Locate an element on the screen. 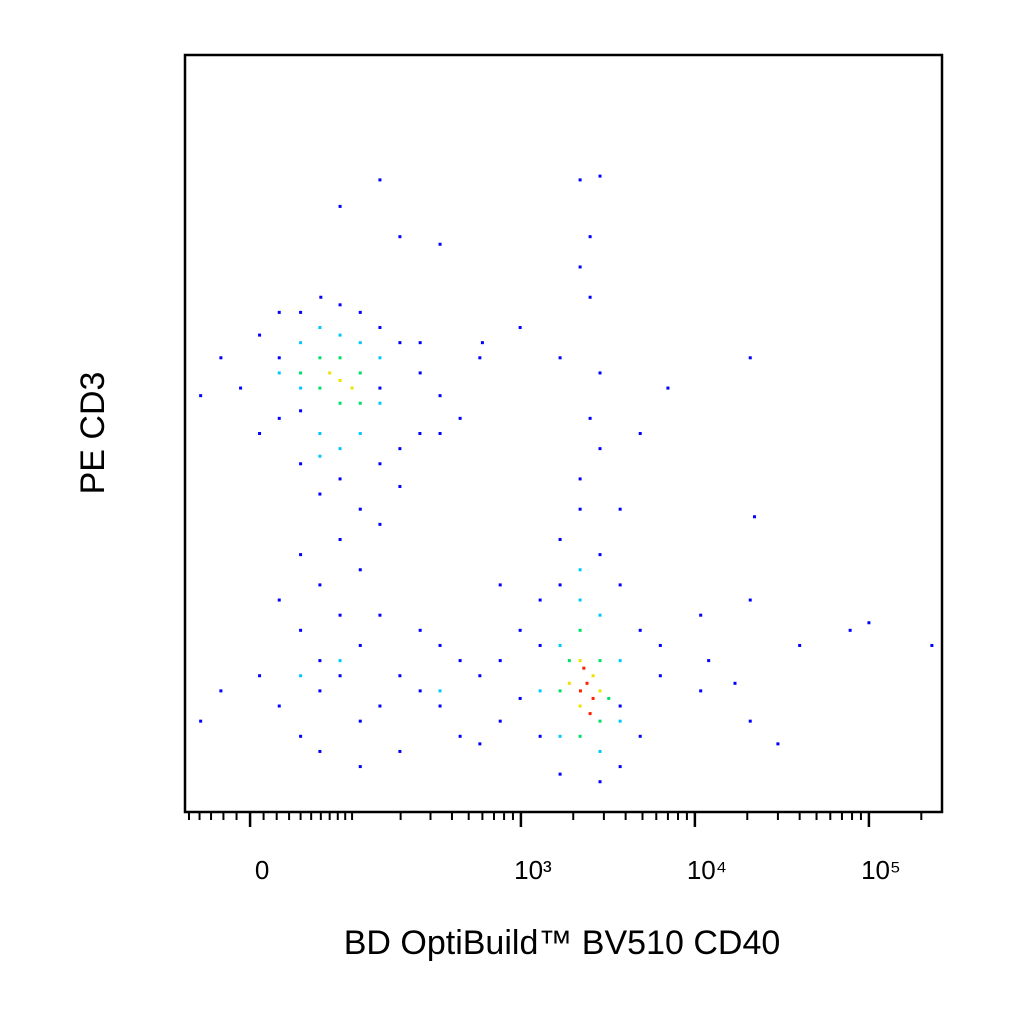  x-tick-label: 10⁵ is located at coordinates (881, 870).